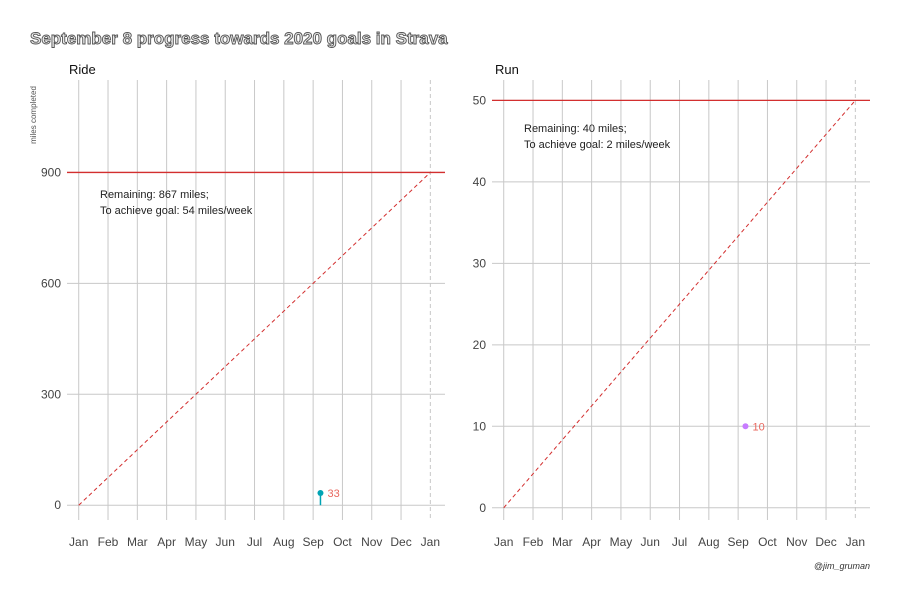  Describe the element at coordinates (842, 566) in the screenshot. I see `caption: @jim_gruman` at that location.